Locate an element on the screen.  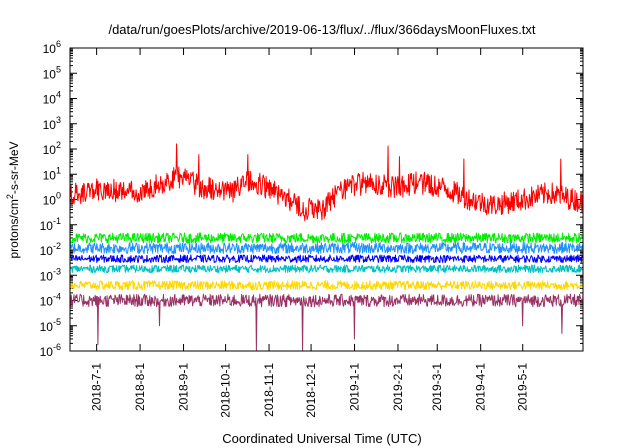
y-tick-label-exp: -1 is located at coordinates (57, 221).